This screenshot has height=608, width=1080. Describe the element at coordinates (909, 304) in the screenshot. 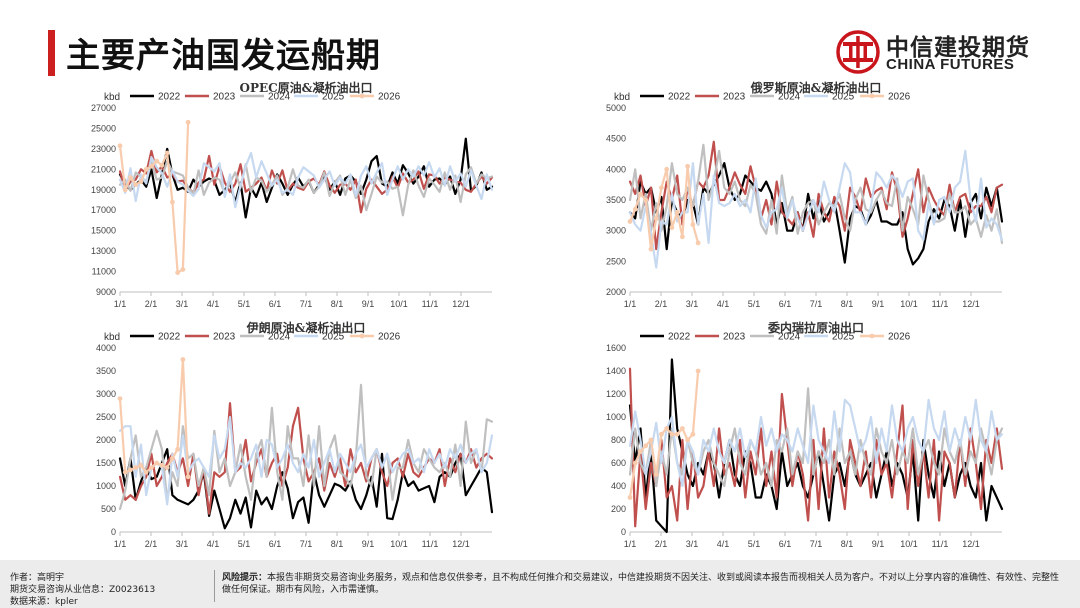

I see `x-tick-label: 10/1` at that location.